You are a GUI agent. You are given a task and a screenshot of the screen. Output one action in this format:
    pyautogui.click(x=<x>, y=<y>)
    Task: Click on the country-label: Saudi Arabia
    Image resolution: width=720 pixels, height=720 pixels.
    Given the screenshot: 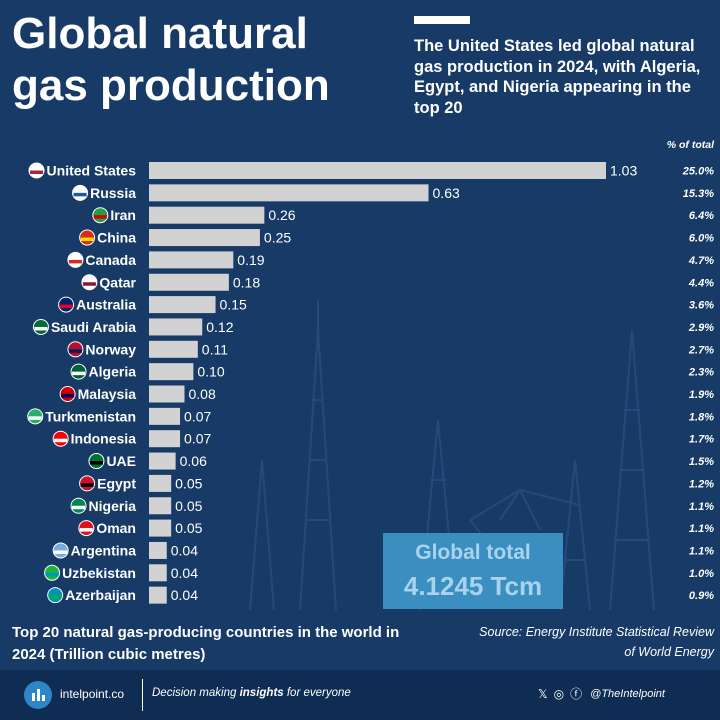 What is the action you would take?
    pyautogui.click(x=93, y=327)
    